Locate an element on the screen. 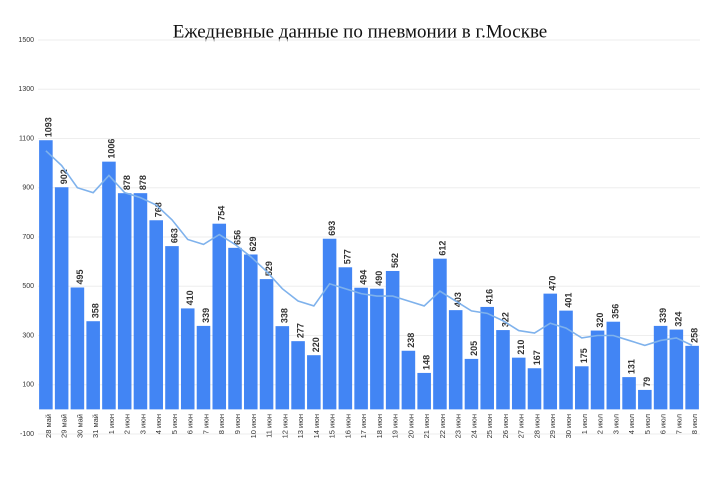  x-tick-label: 4 июн is located at coordinates (158, 424).